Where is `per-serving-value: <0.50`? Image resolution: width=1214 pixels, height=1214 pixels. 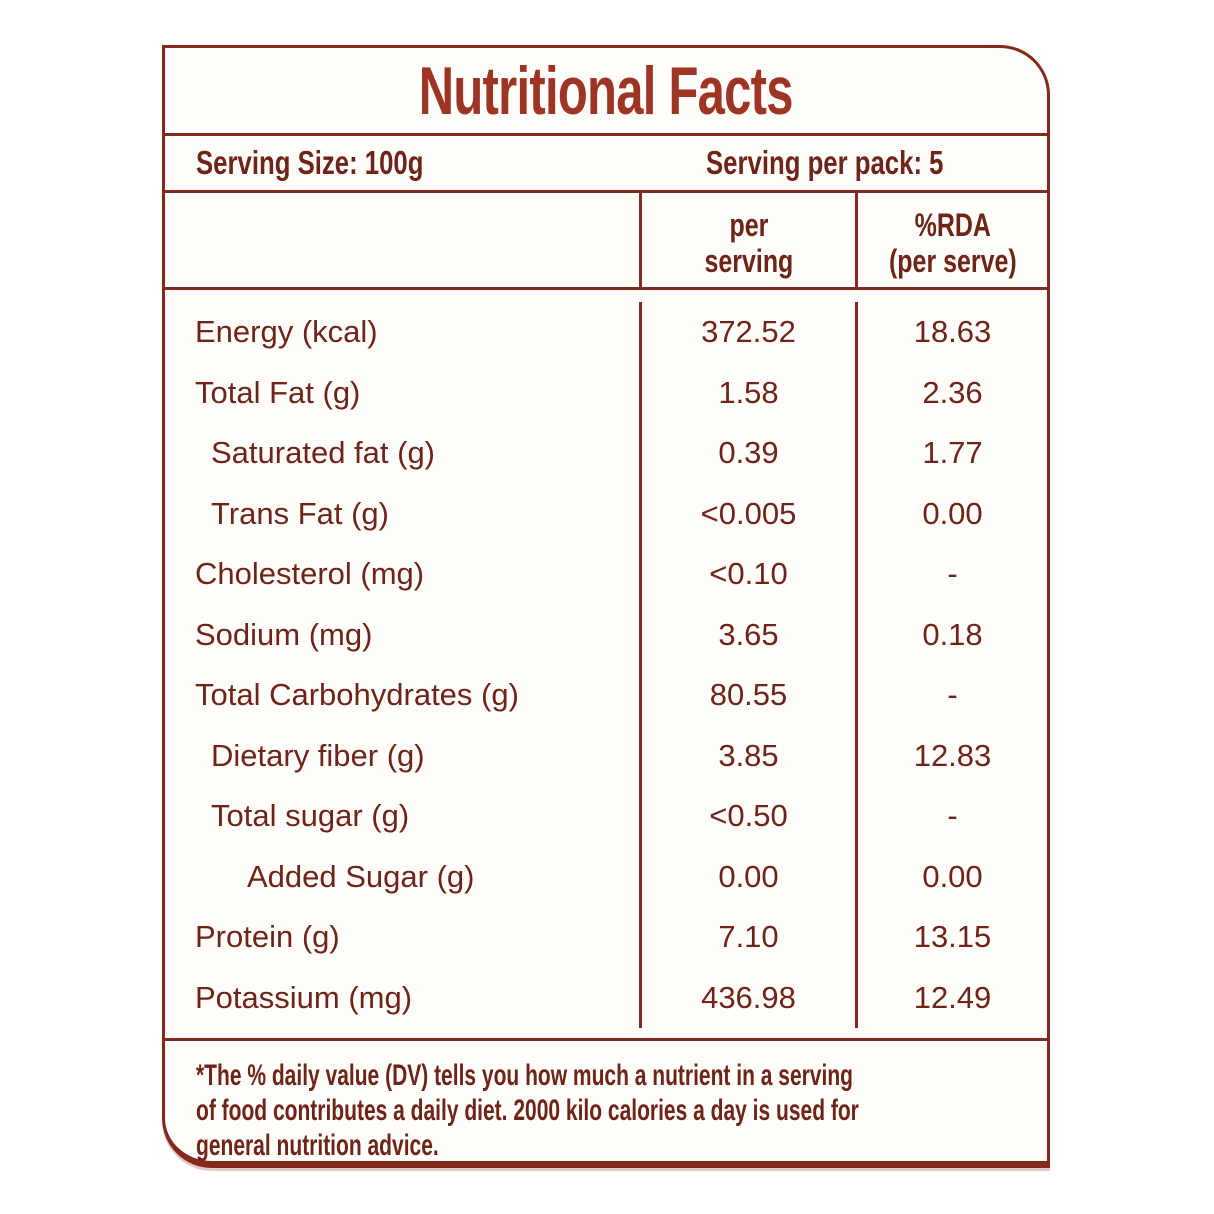 per-serving-value: <0.50 is located at coordinates (747, 816).